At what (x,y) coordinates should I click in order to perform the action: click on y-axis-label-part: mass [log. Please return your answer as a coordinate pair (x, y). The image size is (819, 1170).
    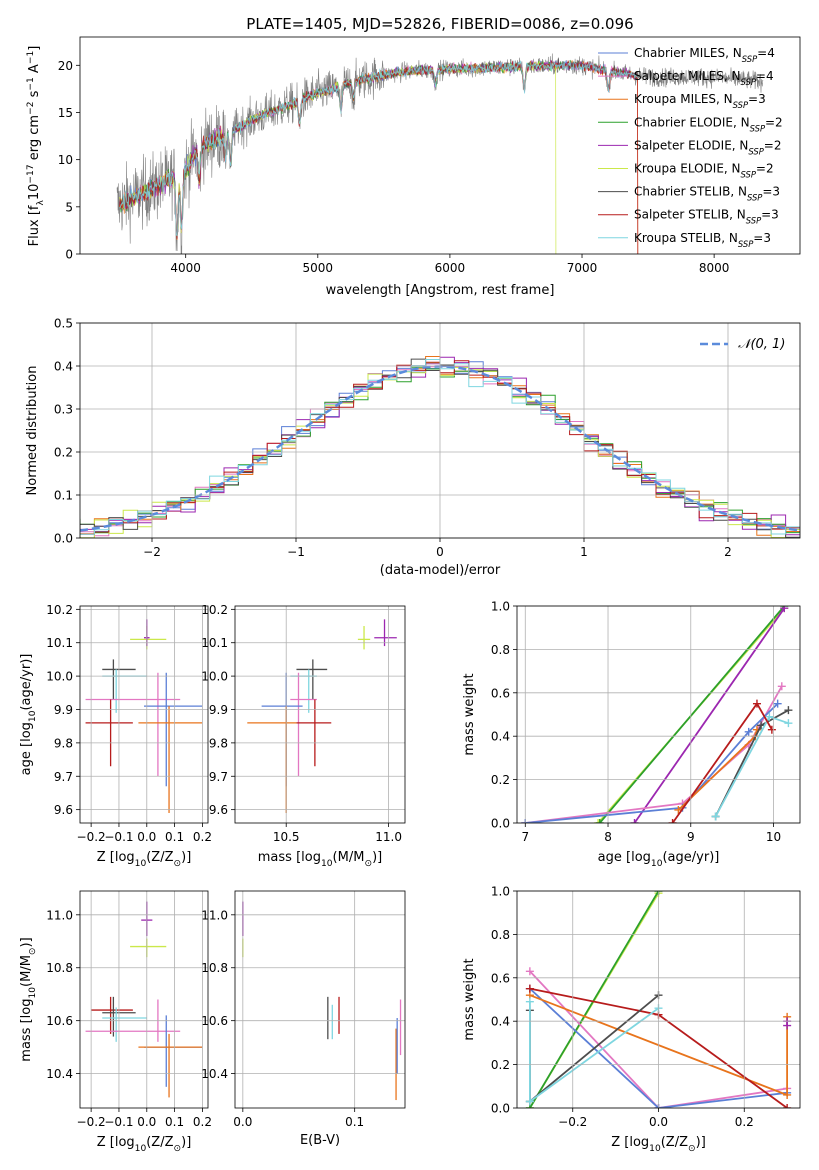
    Looking at the image, I should click on (26, 1030).